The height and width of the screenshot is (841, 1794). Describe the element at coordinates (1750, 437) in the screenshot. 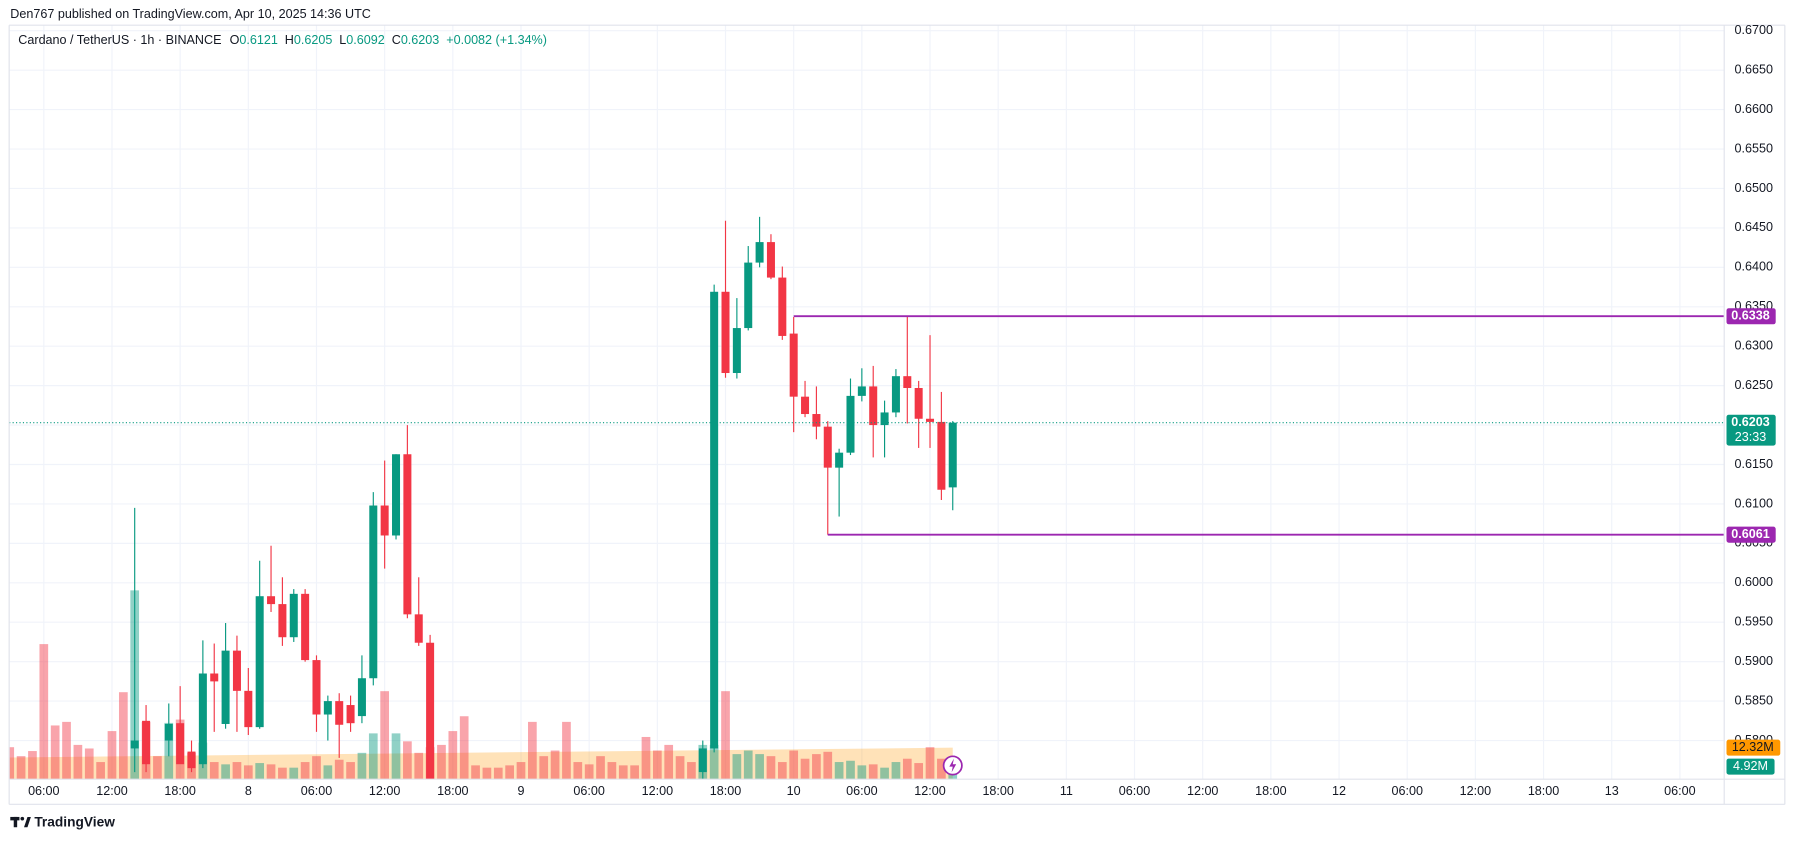

I see `countdown-label: 23:33` at that location.